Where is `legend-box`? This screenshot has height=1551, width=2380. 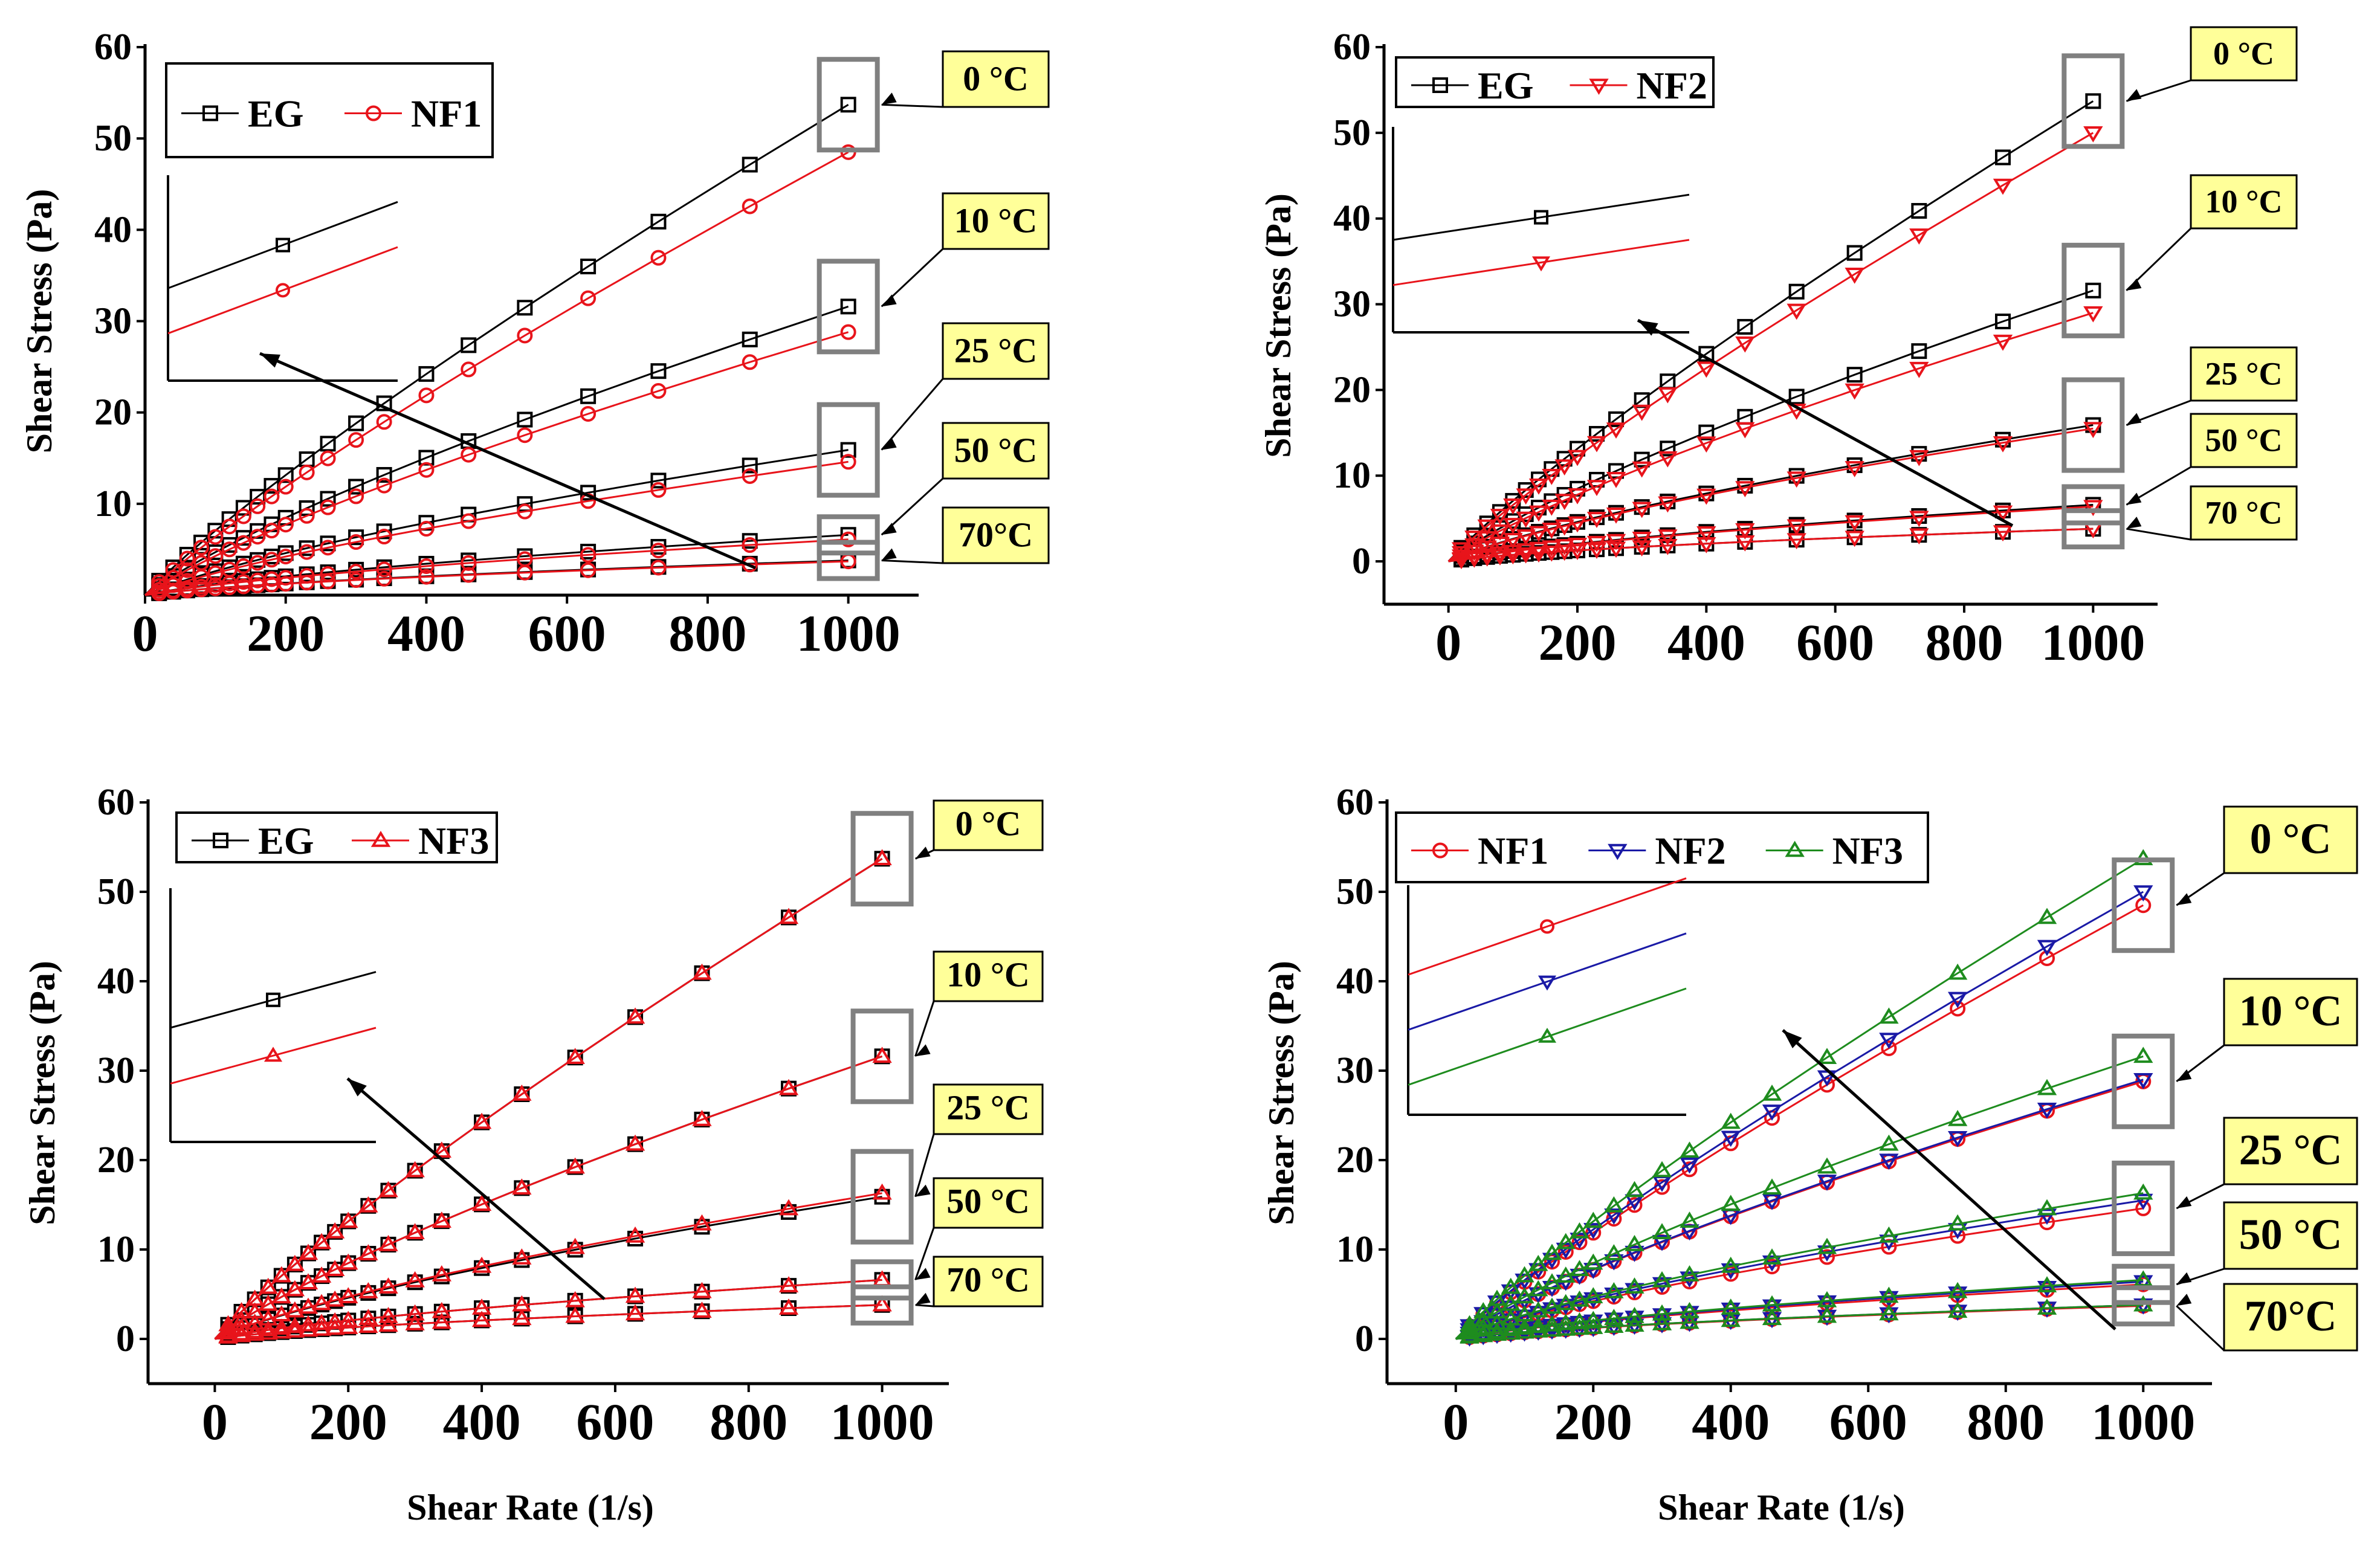
legend-box is located at coordinates (329, 110).